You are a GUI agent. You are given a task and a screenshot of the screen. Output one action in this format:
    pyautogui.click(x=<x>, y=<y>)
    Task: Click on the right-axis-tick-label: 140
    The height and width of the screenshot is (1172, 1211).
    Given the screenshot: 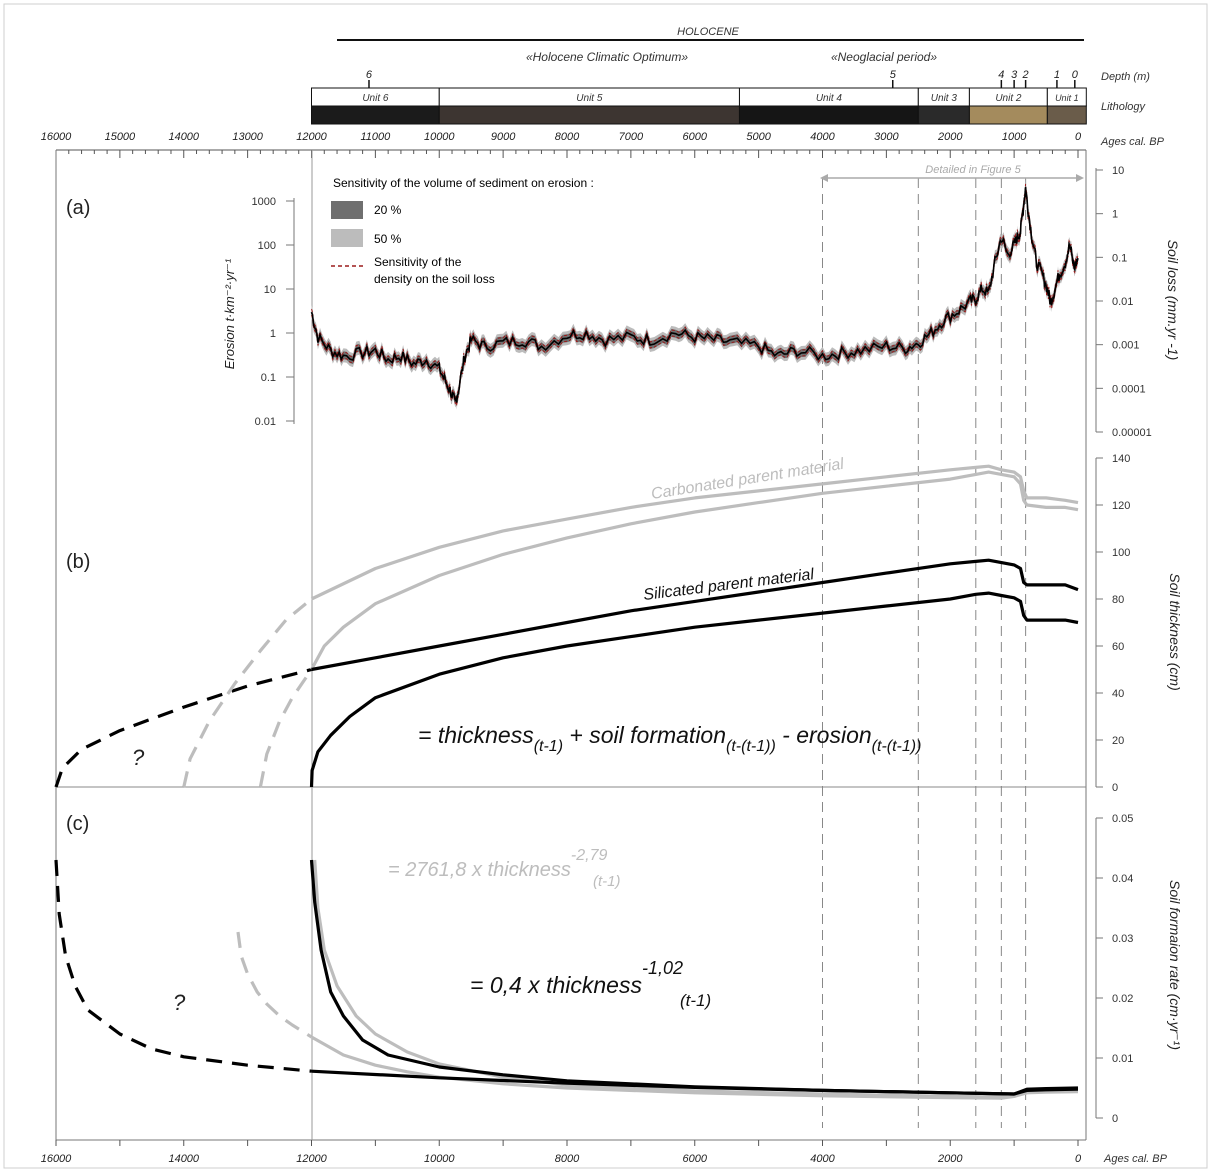 What is the action you would take?
    pyautogui.click(x=1121, y=459)
    